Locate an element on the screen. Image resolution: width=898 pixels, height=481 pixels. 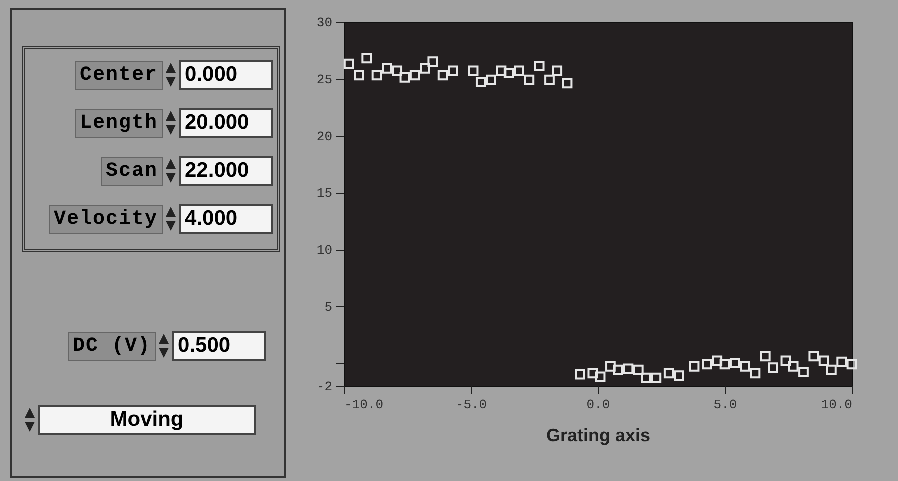
text: 0.000 is located at coordinates (226, 75).